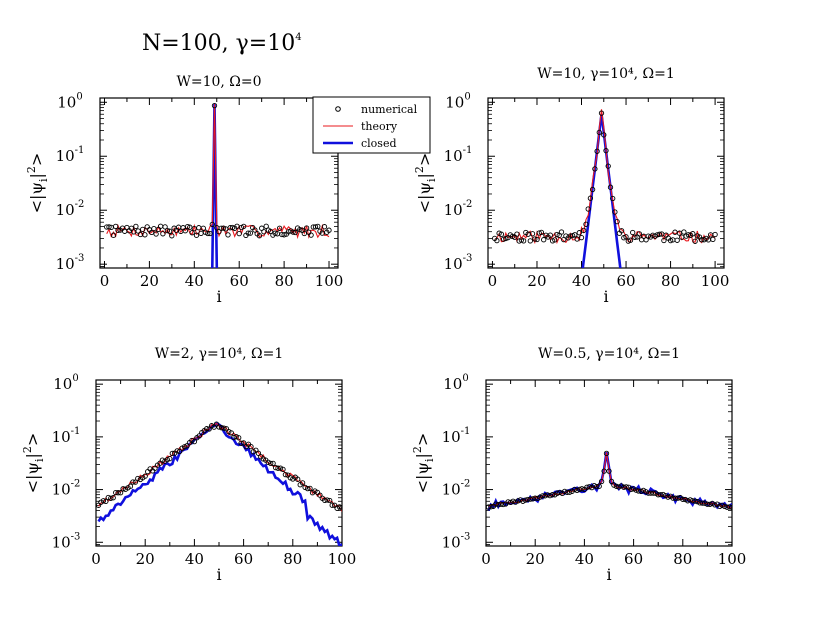 The height and width of the screenshot is (642, 830). I want to click on y-tick-label: 10⁻¹, so click(66, 436).